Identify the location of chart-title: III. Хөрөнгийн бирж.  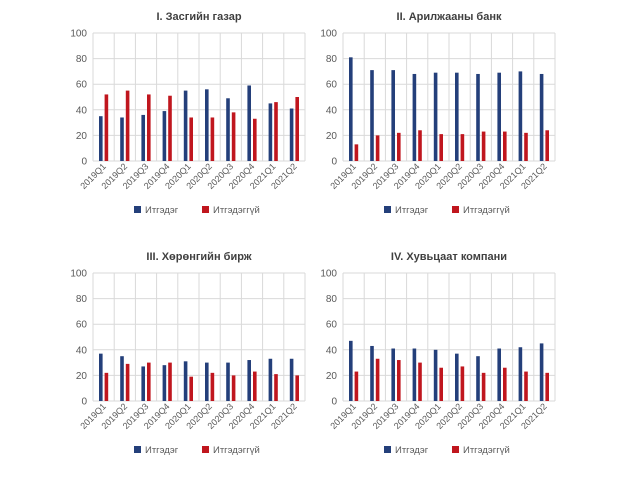
(198, 257).